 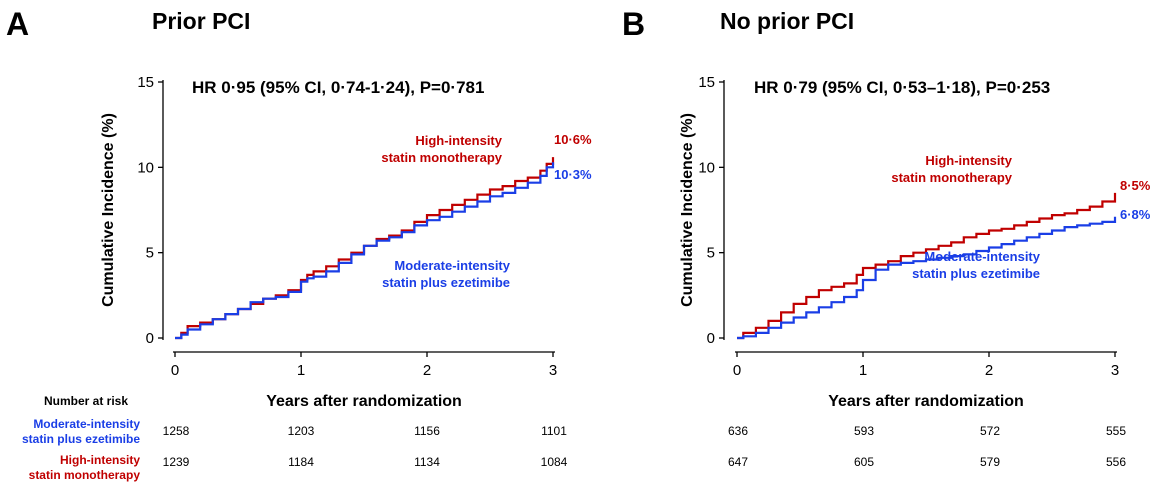 I want to click on panel-a-end-label-moderate: 10·3%, so click(x=573, y=174).